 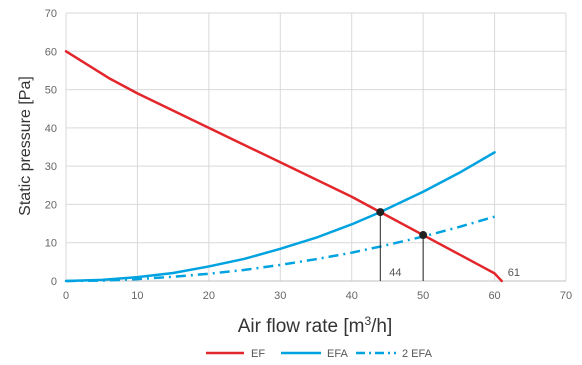 What do you see at coordinates (209, 296) in the screenshot?
I see `x-tick-label: 20` at bounding box center [209, 296].